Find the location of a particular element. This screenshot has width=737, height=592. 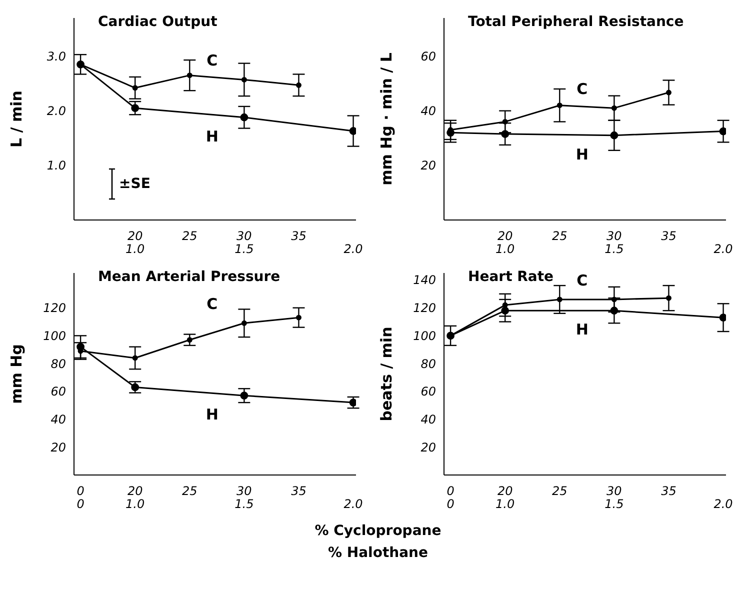

chart-title: Heart Rate is located at coordinates (511, 277).